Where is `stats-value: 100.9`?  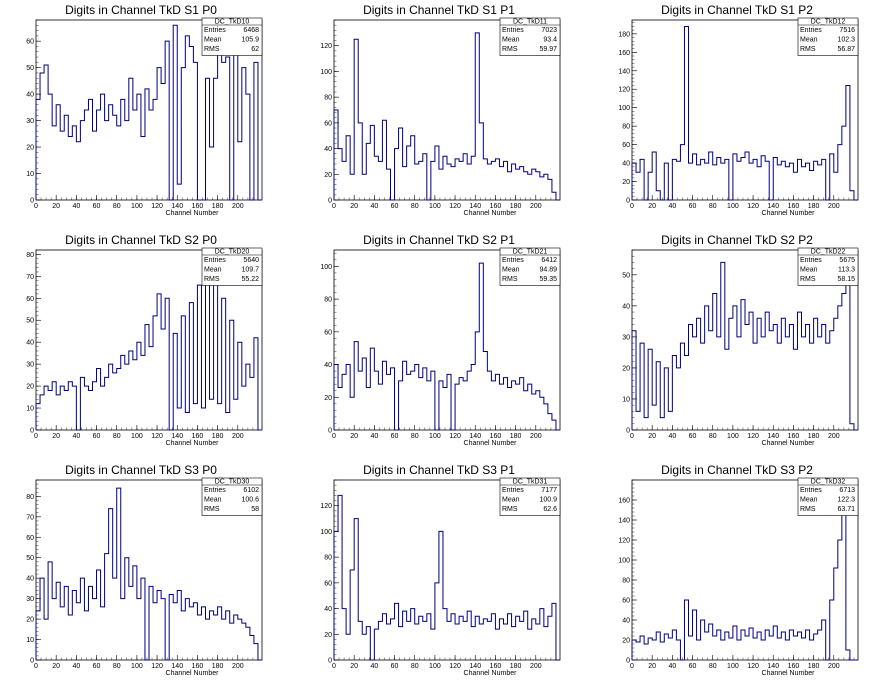
stats-value: 100.9 is located at coordinates (548, 500).